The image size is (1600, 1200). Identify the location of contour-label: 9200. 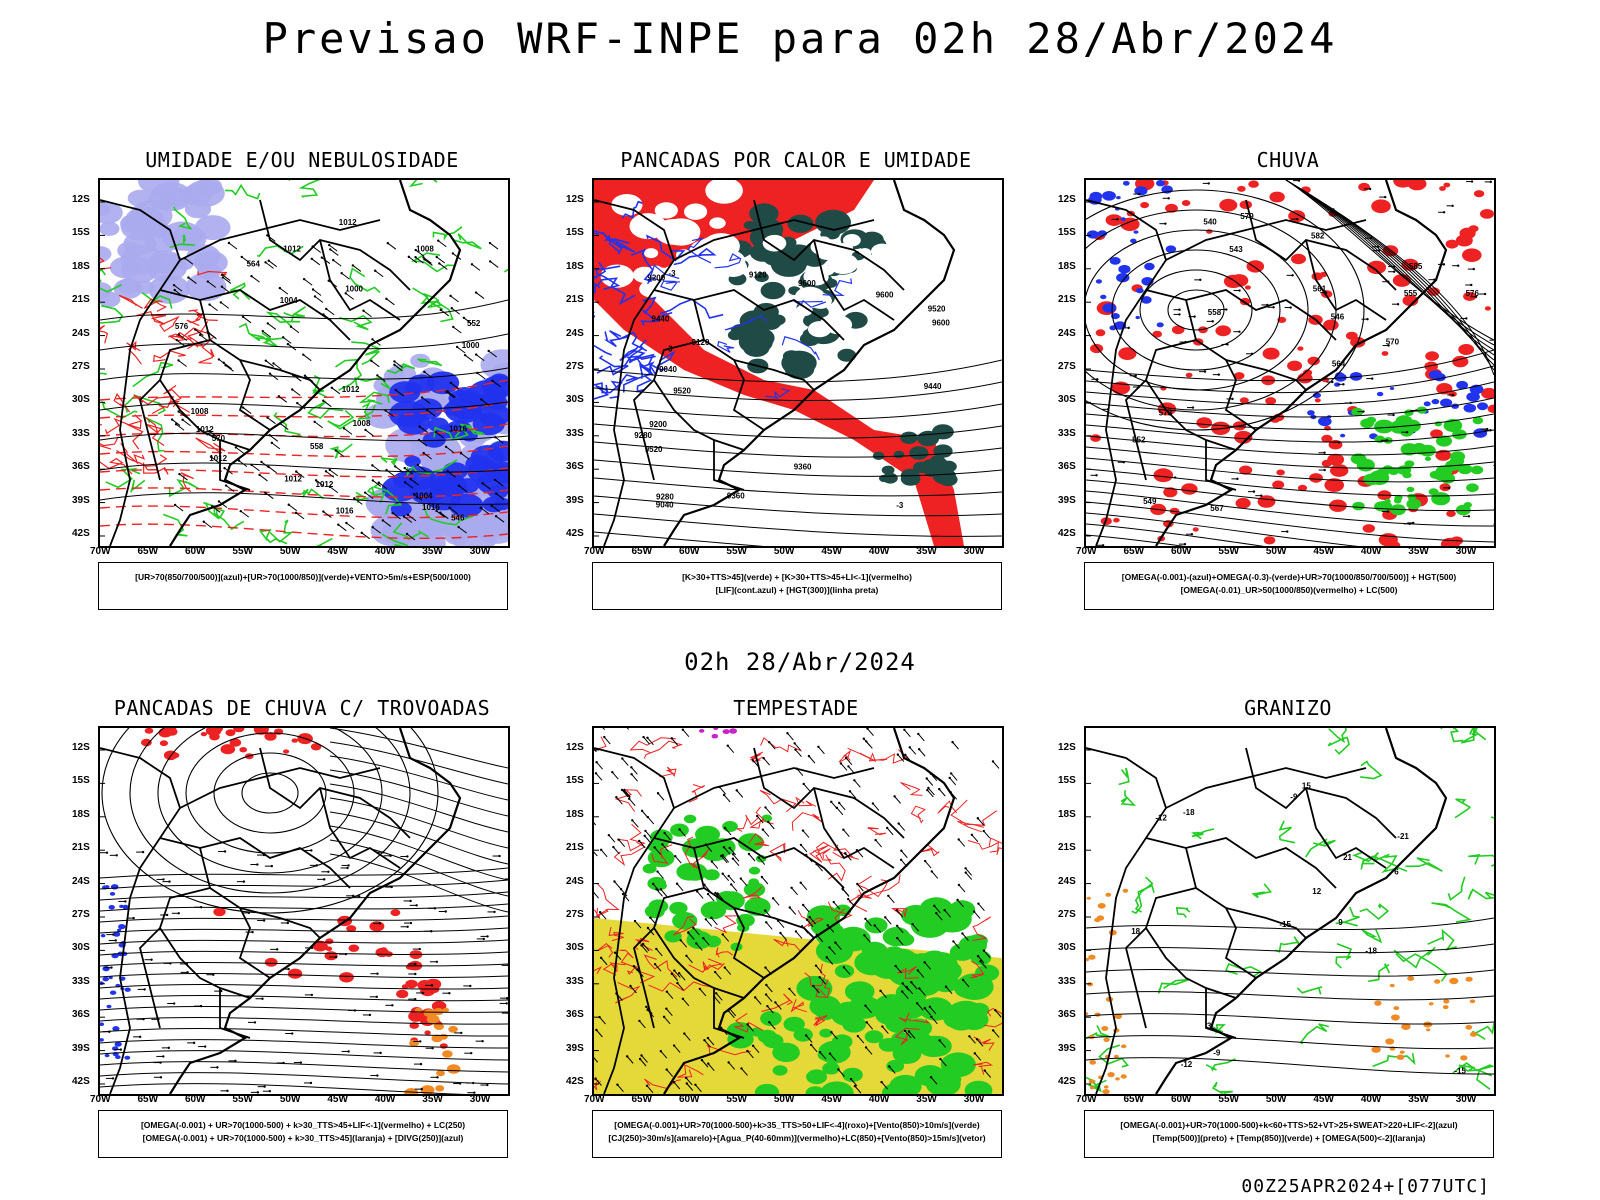
(658, 424).